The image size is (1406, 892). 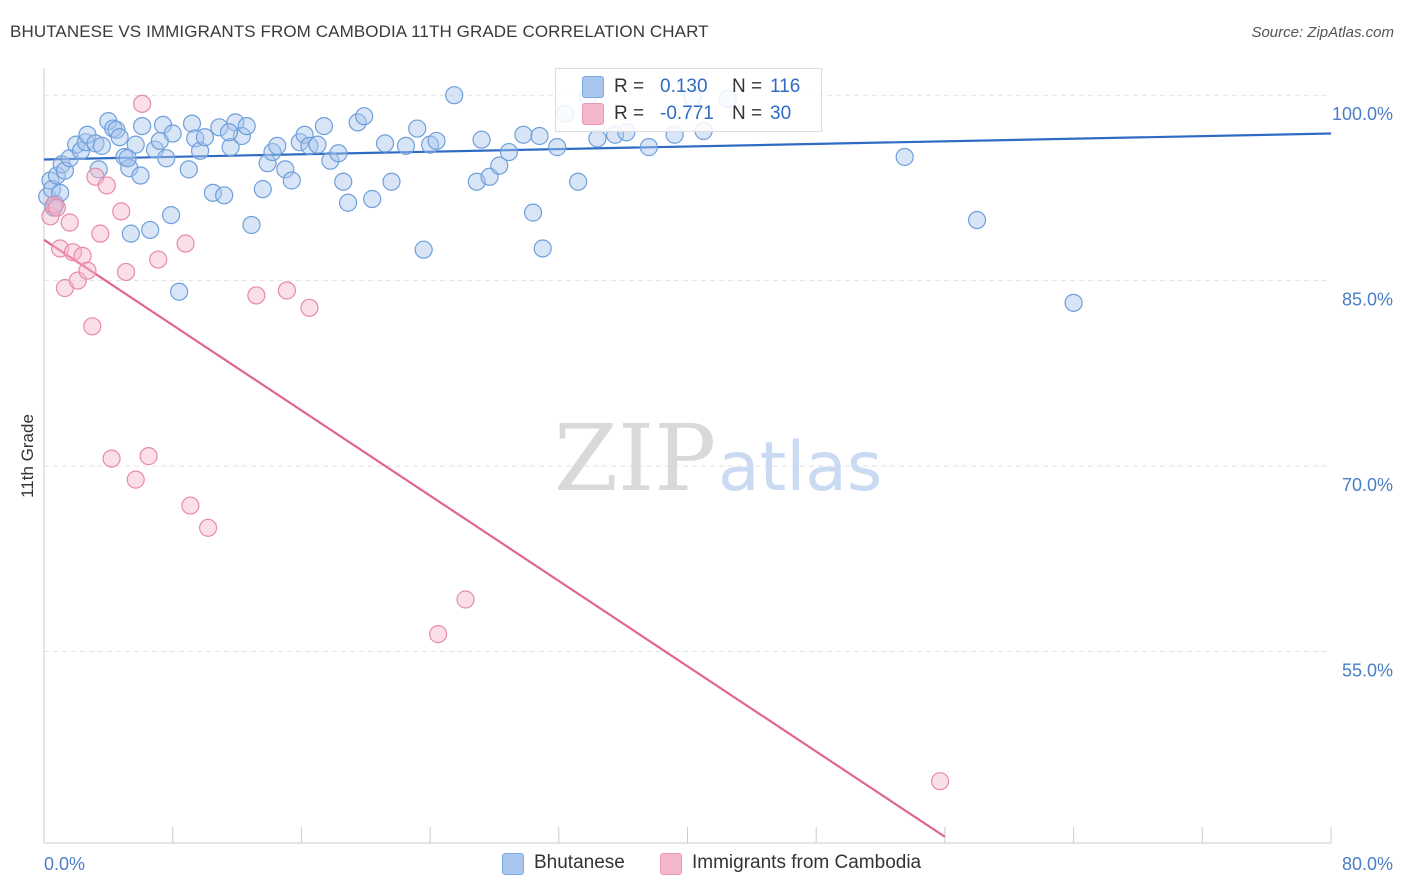 What do you see at coordinates (1322, 32) in the screenshot?
I see `source-label: Source: ZipAtlas.com` at bounding box center [1322, 32].